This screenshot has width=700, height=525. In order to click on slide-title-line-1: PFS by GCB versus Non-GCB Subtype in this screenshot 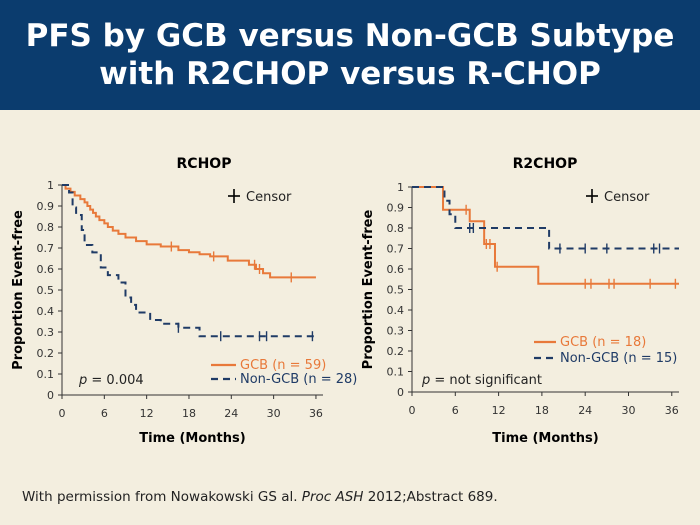, I will do `click(350, 36)`.